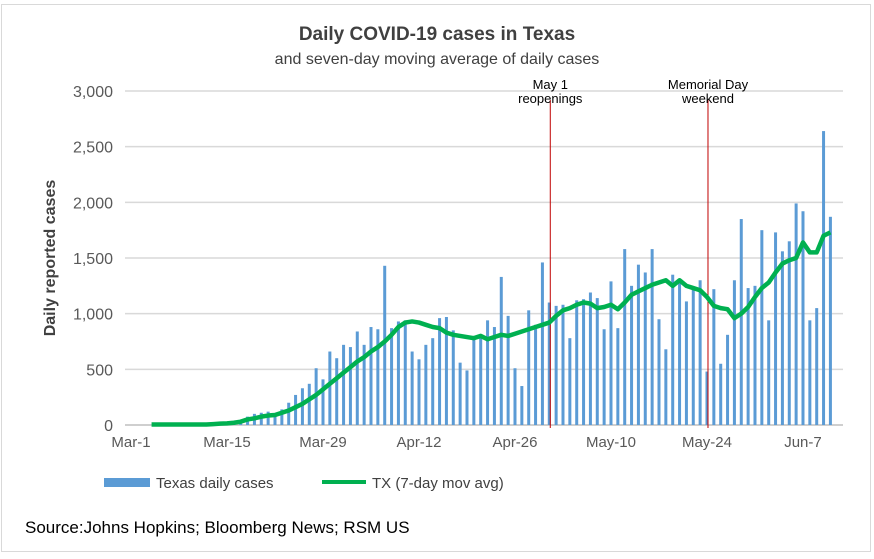 This screenshot has height=559, width=874. I want to click on x-tick-label: Apr-12, so click(418, 442).